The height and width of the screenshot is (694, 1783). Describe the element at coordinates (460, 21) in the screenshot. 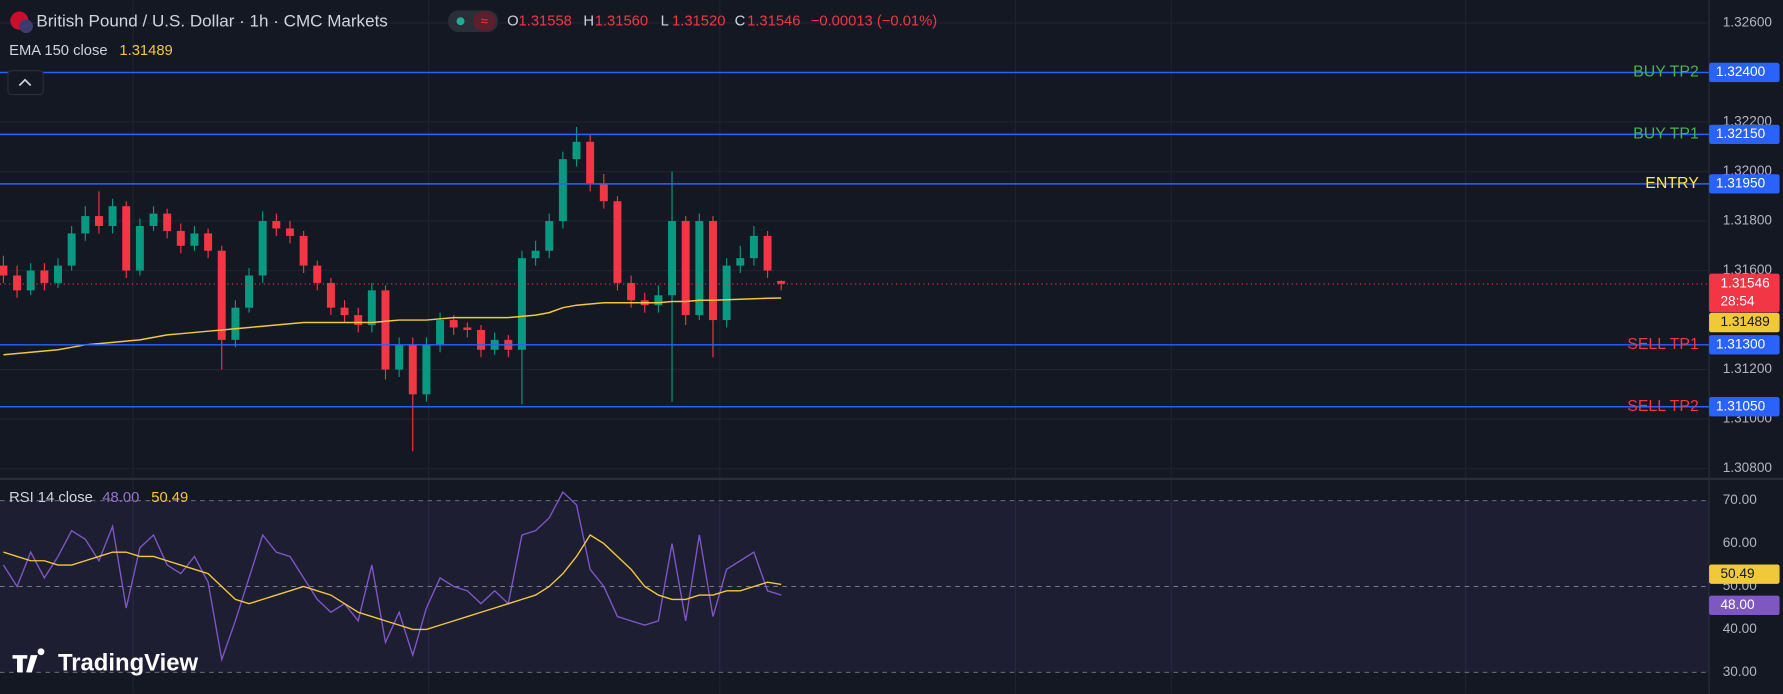

I see `status-dot` at that location.